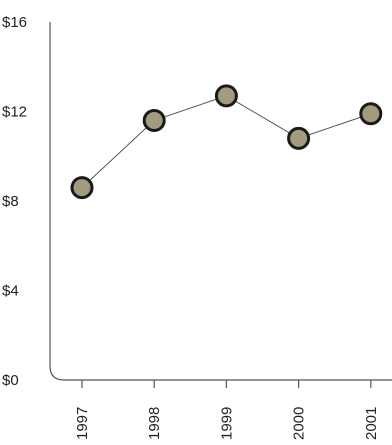  What do you see at coordinates (14, 22) in the screenshot?
I see `y-tick-label: $16` at bounding box center [14, 22].